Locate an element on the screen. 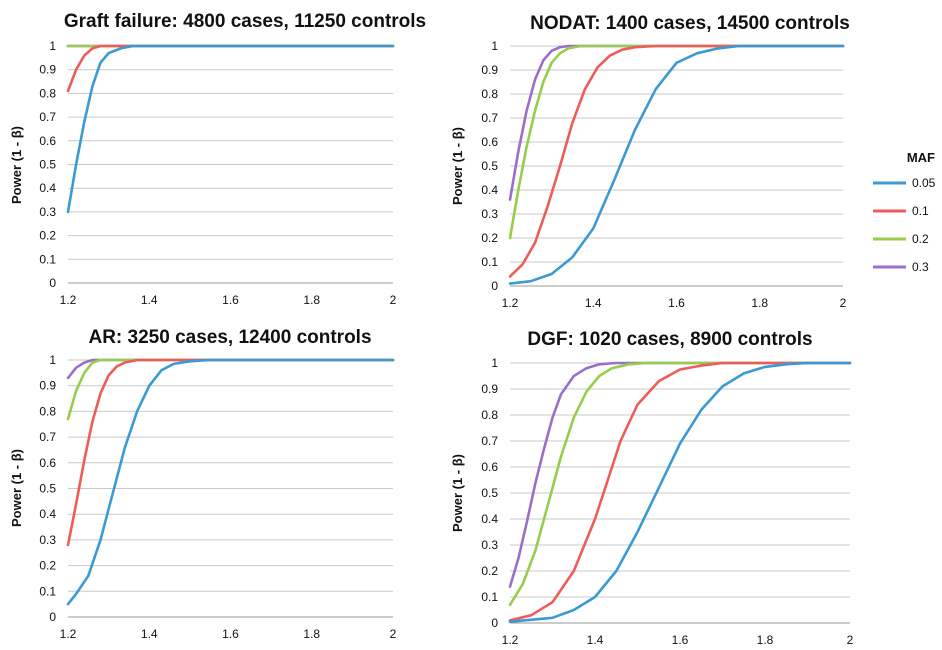  legend-title: MAF is located at coordinates (921, 157).